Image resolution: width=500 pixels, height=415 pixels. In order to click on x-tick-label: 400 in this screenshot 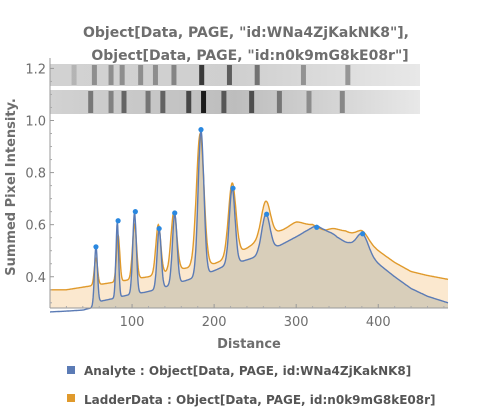, I will do `click(378, 322)`.